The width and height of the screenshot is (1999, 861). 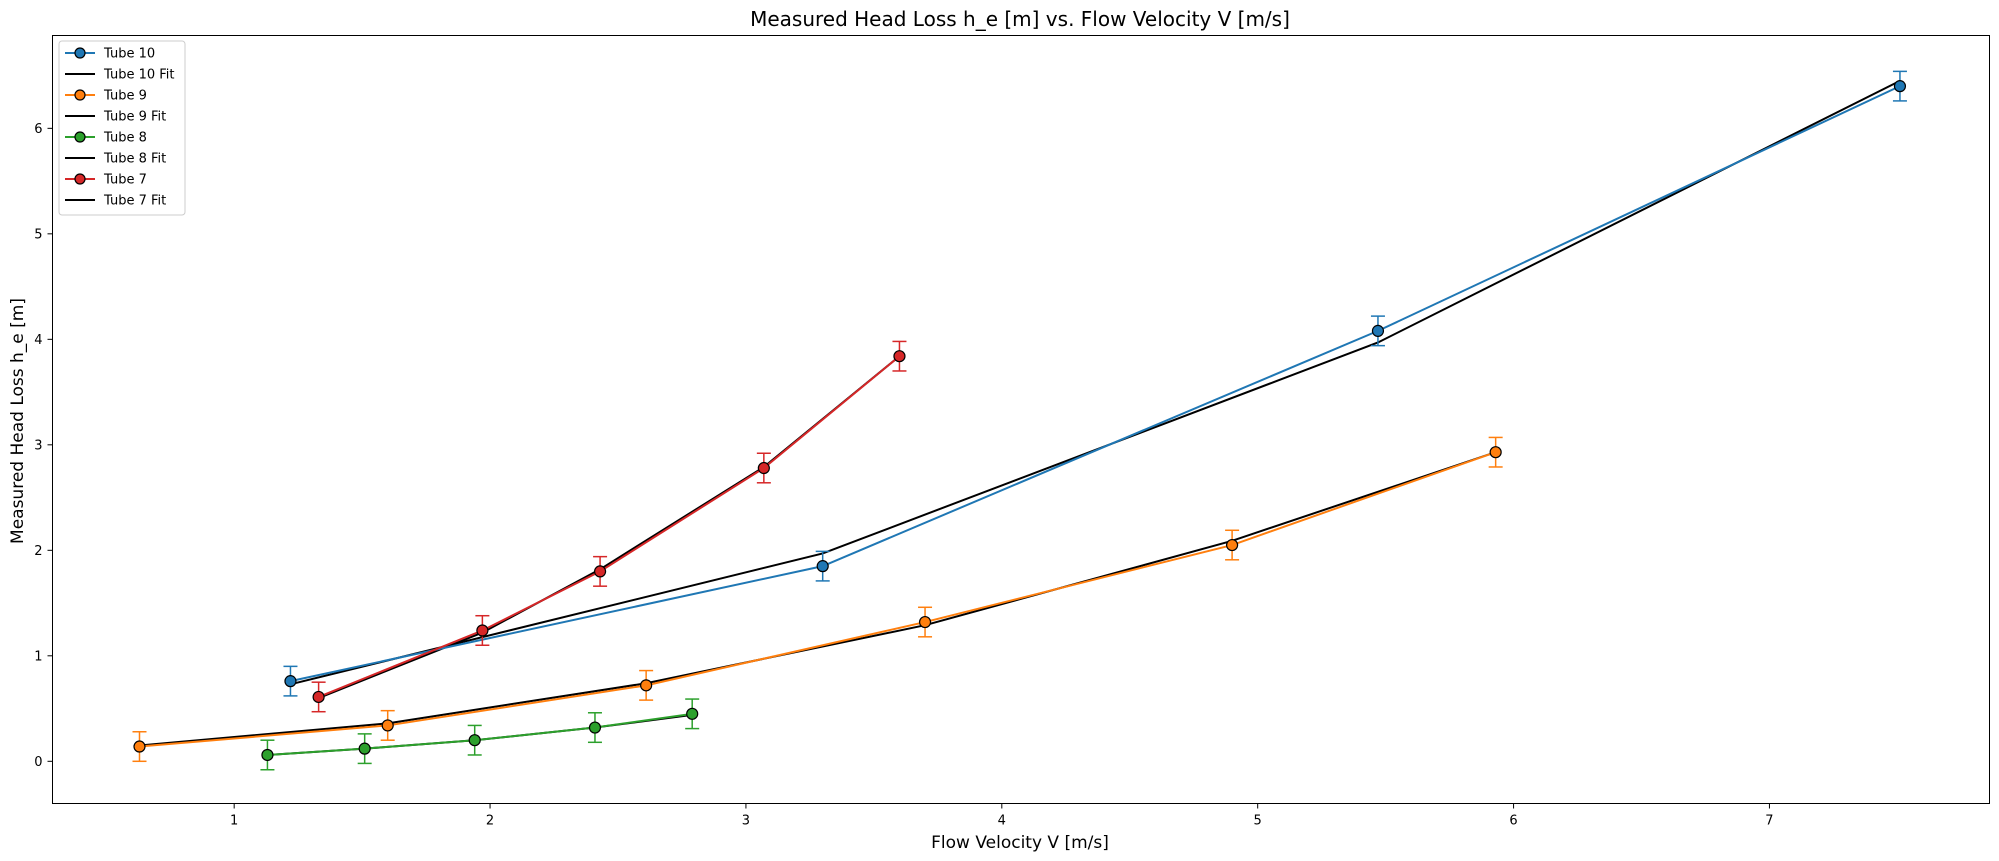 What do you see at coordinates (125, 96) in the screenshot?
I see `legend-label: Tube 9` at bounding box center [125, 96].